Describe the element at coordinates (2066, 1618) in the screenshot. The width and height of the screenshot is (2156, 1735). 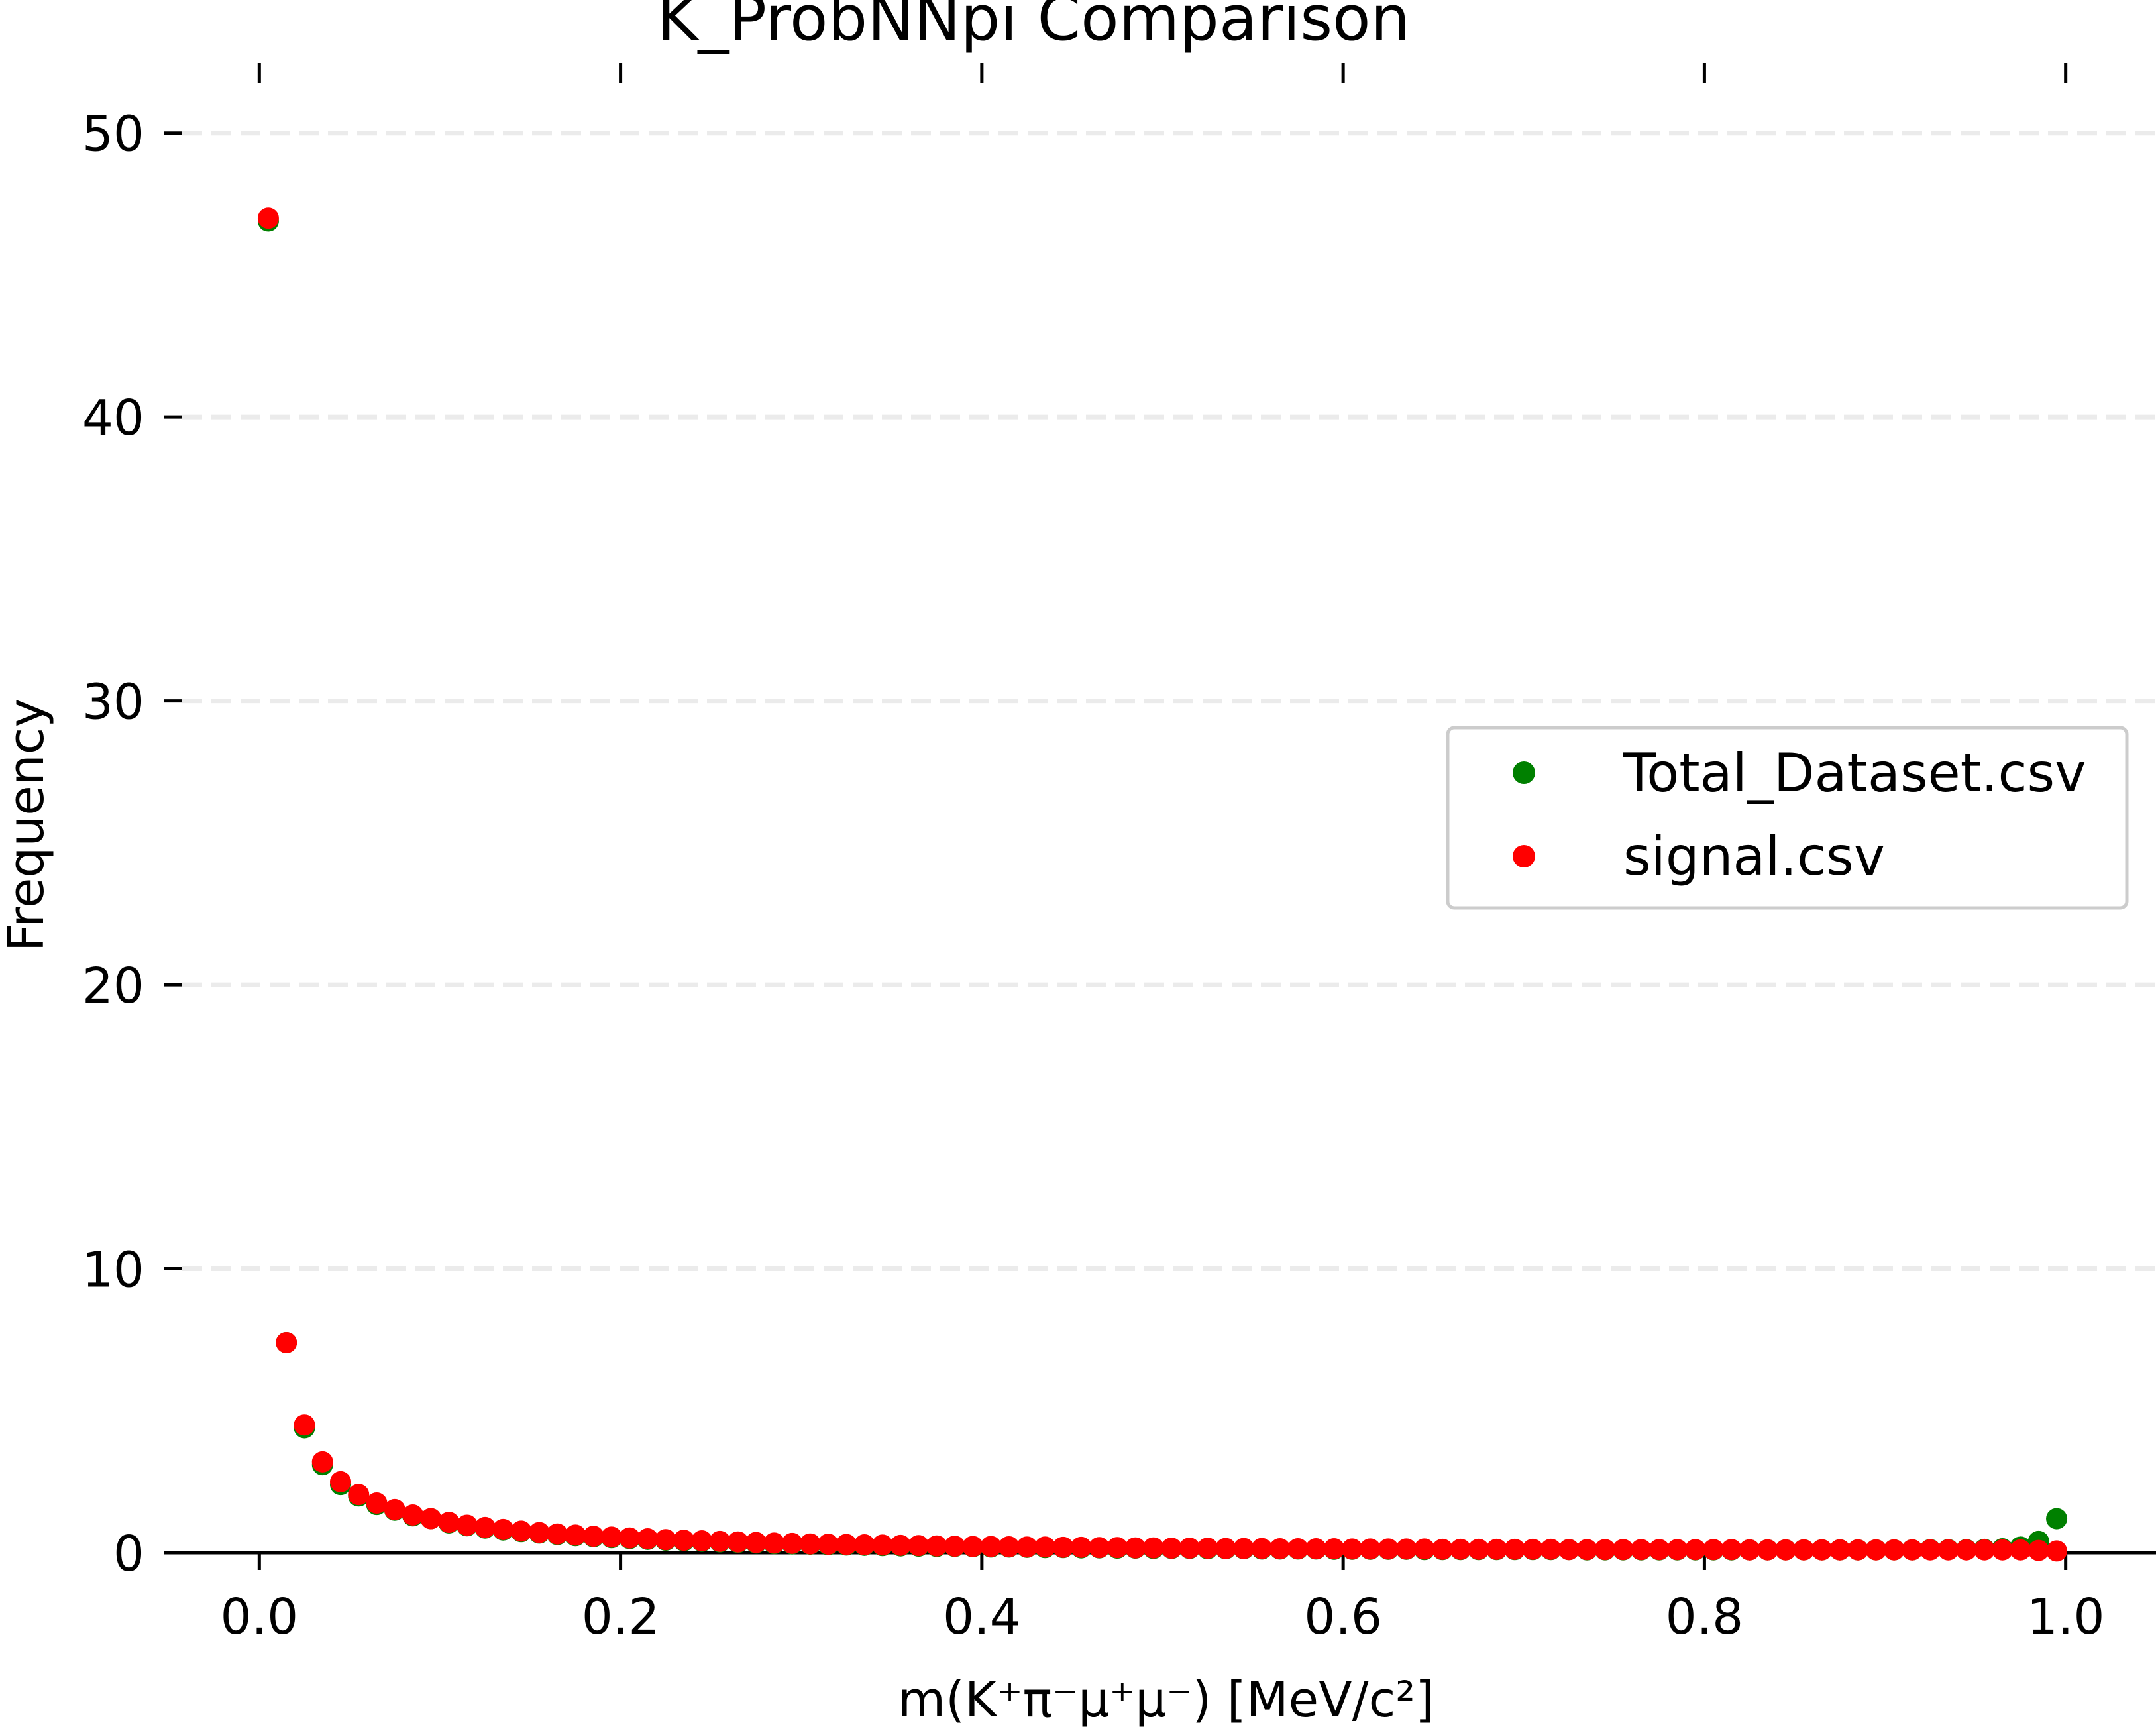
I see `x-tick-label: 1.0` at that location.